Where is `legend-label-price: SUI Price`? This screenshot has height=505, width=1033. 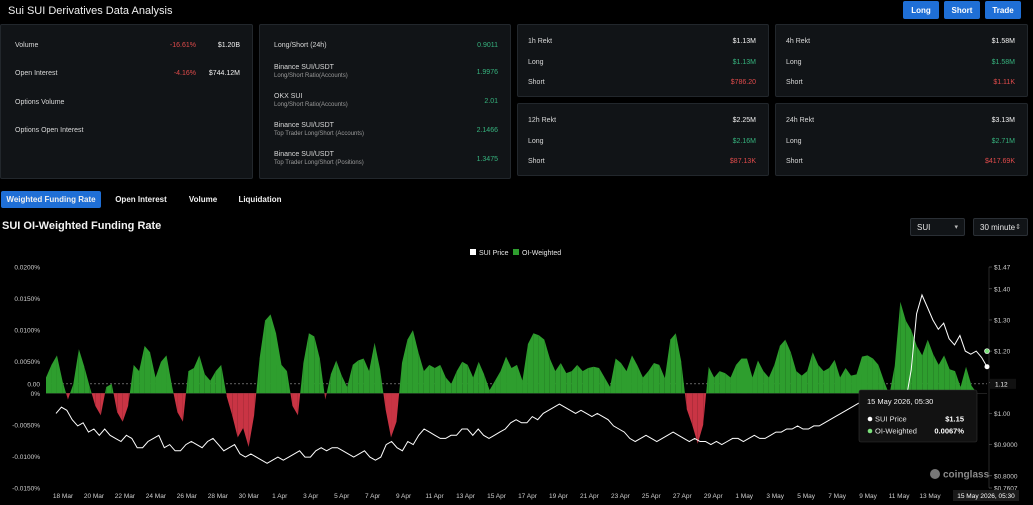
legend-label-price: SUI Price is located at coordinates (494, 253).